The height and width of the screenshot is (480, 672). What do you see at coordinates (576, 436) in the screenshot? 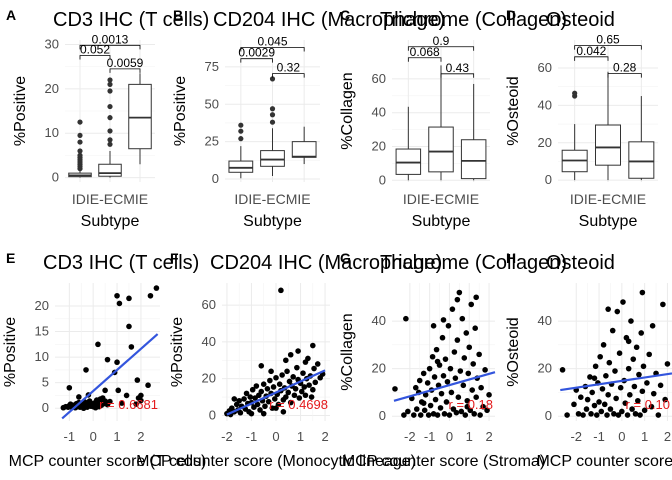
I see `x-tick-label: -2` at bounding box center [576, 436].